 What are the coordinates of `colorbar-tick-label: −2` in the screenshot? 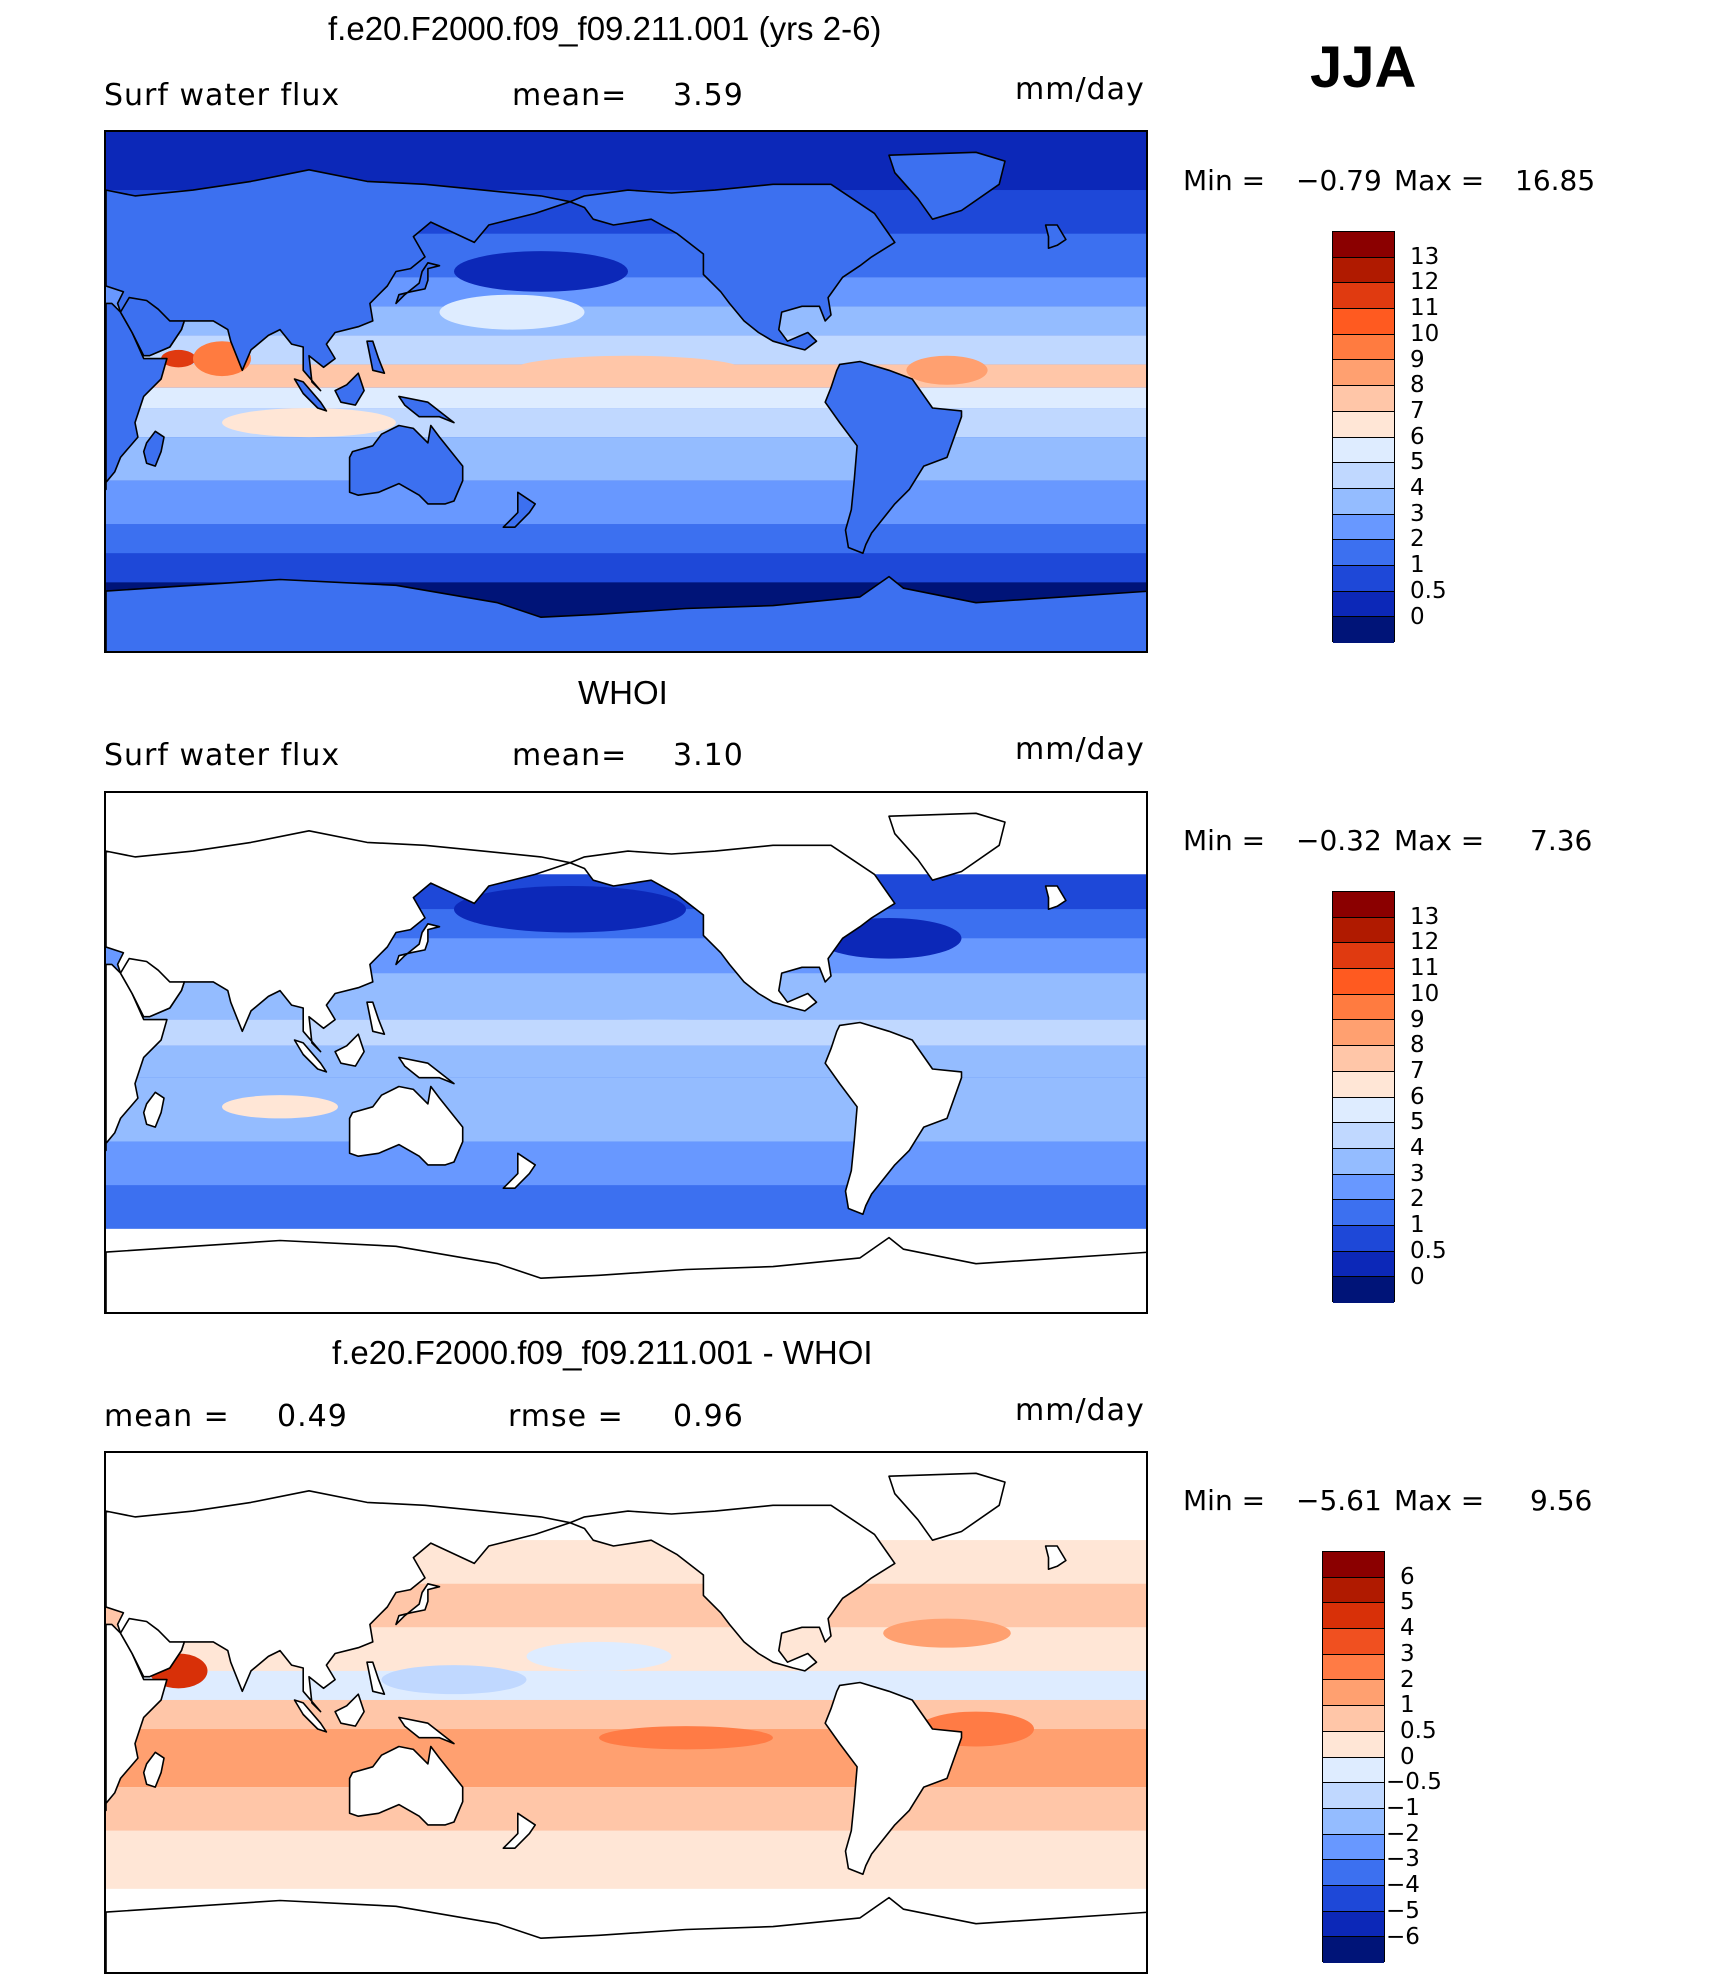 It's located at (1403, 1833).